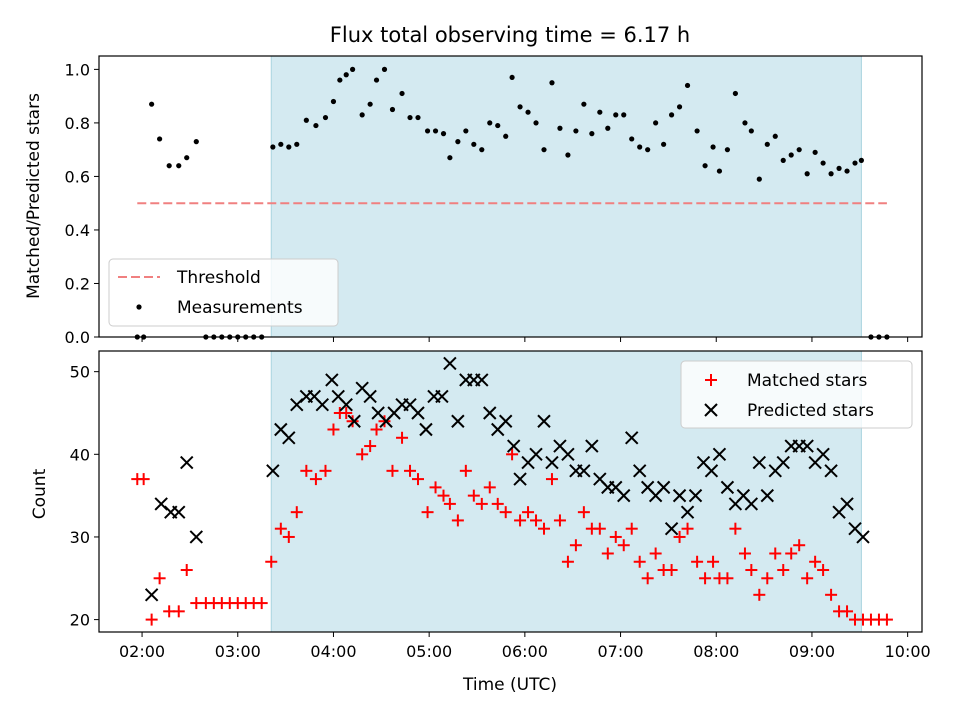 The height and width of the screenshot is (720, 960). I want to click on bottom-y-tick-label: 20, so click(80, 620).